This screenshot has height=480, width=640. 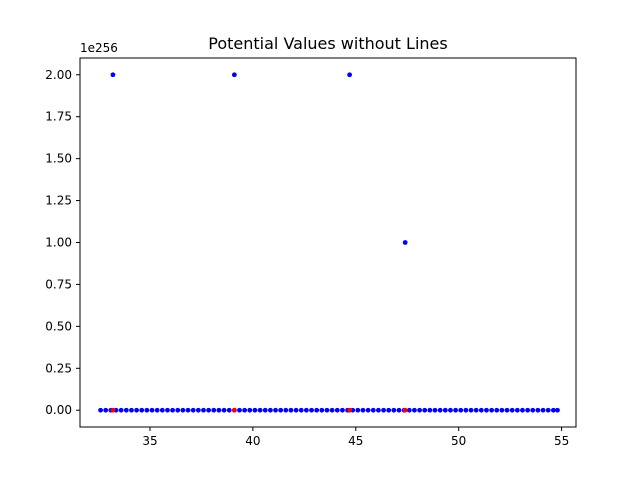 I want to click on x-tick-label: 55, so click(x=561, y=441).